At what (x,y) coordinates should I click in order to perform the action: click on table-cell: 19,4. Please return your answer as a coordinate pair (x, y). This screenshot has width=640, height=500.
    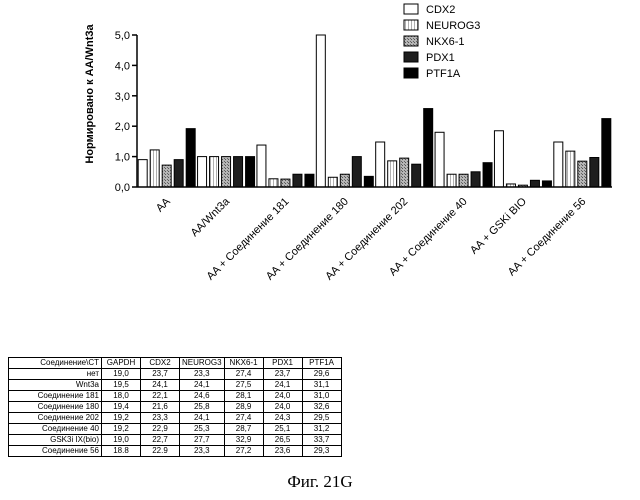
    Looking at the image, I should click on (121, 407).